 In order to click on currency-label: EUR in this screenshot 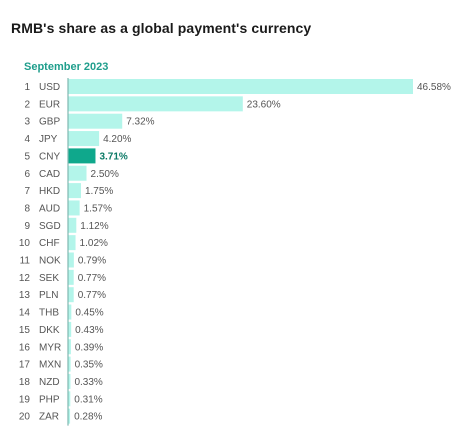, I will do `click(49, 104)`.